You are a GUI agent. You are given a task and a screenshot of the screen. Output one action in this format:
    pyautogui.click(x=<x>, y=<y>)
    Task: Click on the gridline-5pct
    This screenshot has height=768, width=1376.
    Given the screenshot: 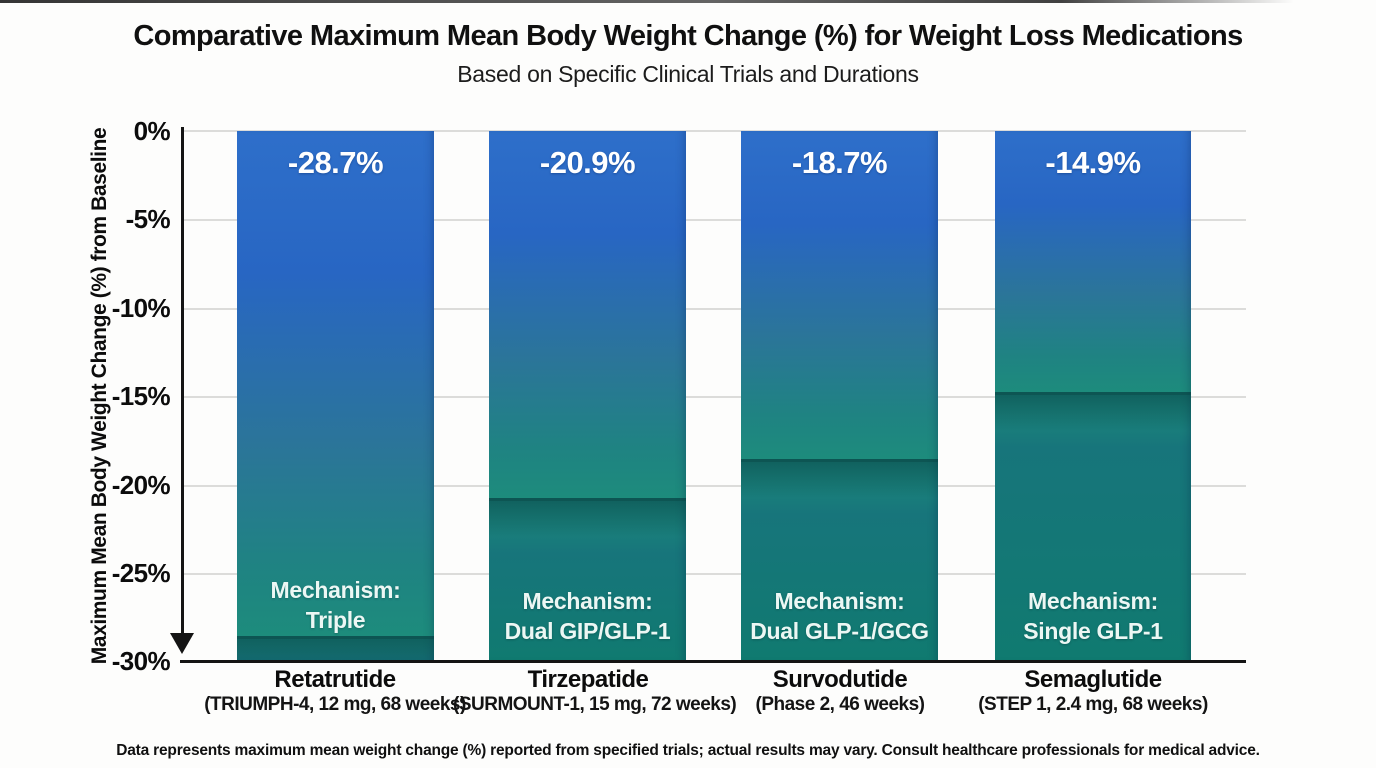 What is the action you would take?
    pyautogui.click(x=715, y=220)
    